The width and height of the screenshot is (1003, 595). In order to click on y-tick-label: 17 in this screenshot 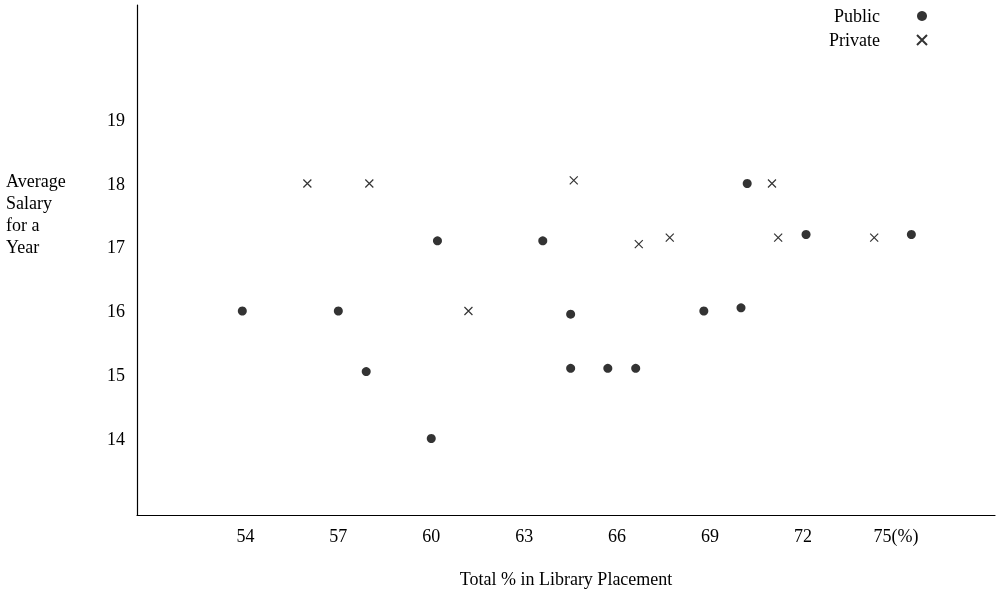, I will do `click(116, 247)`.